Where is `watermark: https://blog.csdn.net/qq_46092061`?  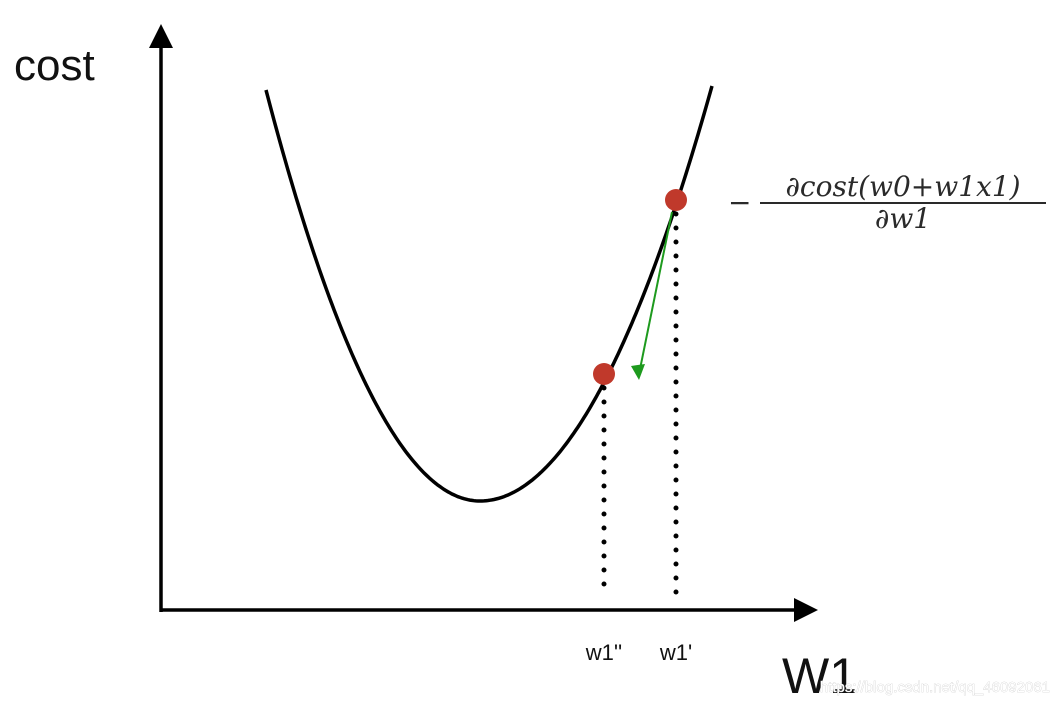 watermark: https://blog.csdn.net/qq_46092061 is located at coordinates (935, 687).